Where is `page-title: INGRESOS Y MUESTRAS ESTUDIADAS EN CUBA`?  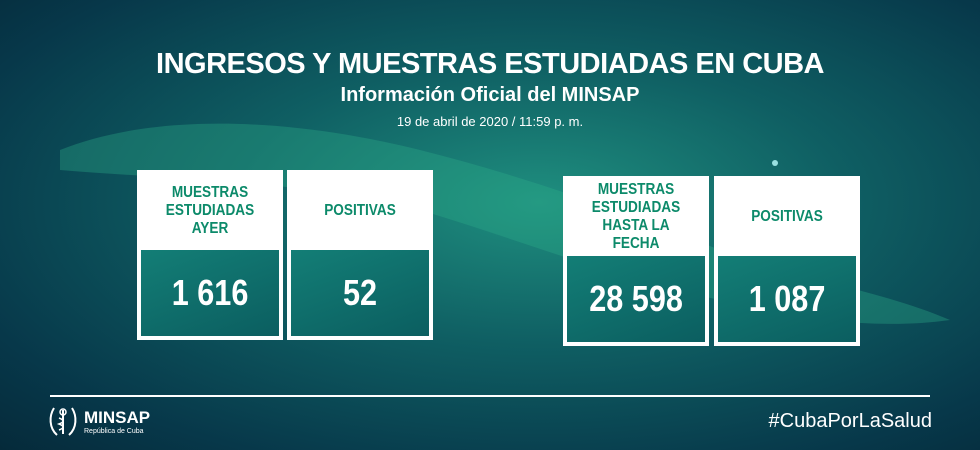 page-title: INGRESOS Y MUESTRAS ESTUDIADAS EN CUBA is located at coordinates (490, 64).